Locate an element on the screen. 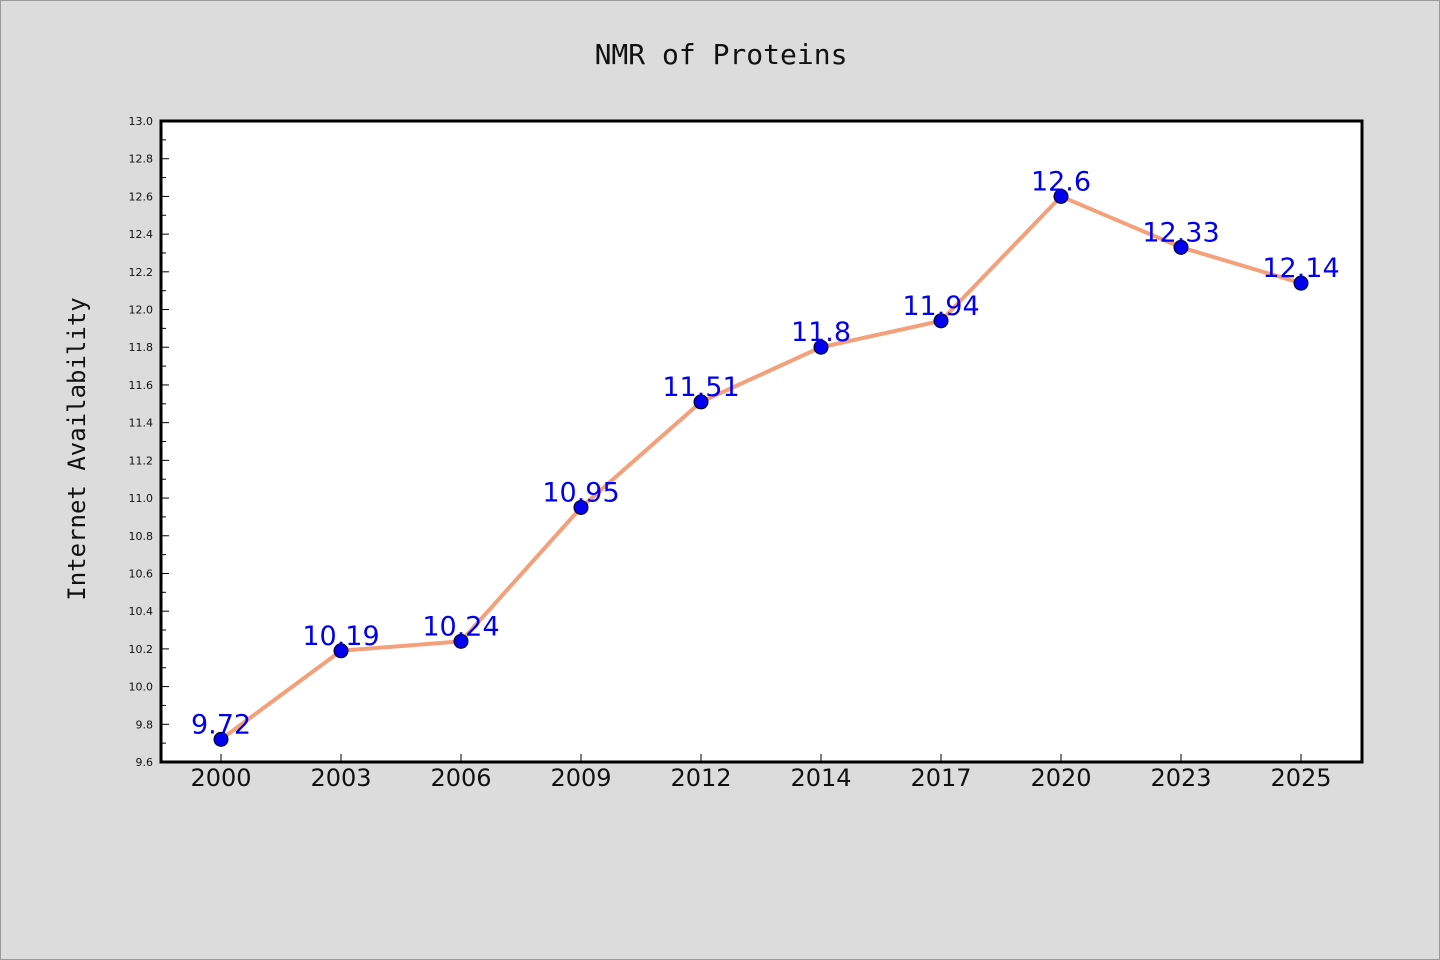 This screenshot has height=960, width=1440. y-tick-label: 12.6 is located at coordinates (141, 196).